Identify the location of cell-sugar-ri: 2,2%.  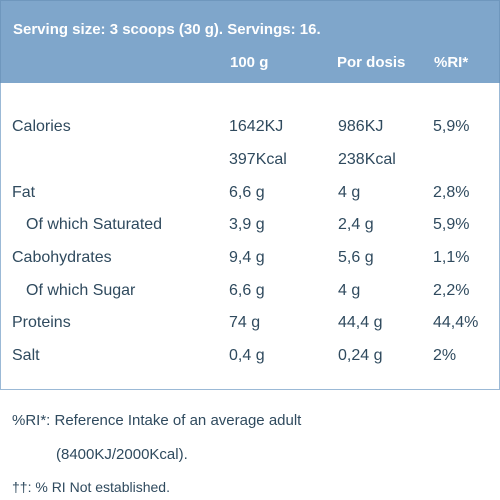
(451, 290).